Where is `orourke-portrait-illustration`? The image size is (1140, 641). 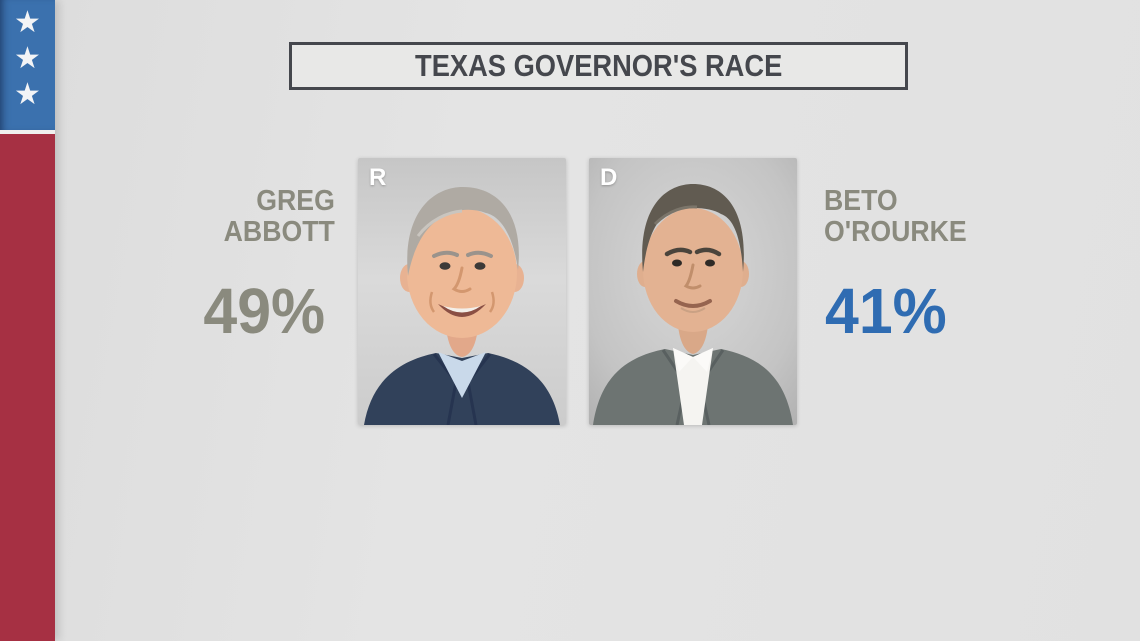
orourke-portrait-illustration is located at coordinates (693, 291).